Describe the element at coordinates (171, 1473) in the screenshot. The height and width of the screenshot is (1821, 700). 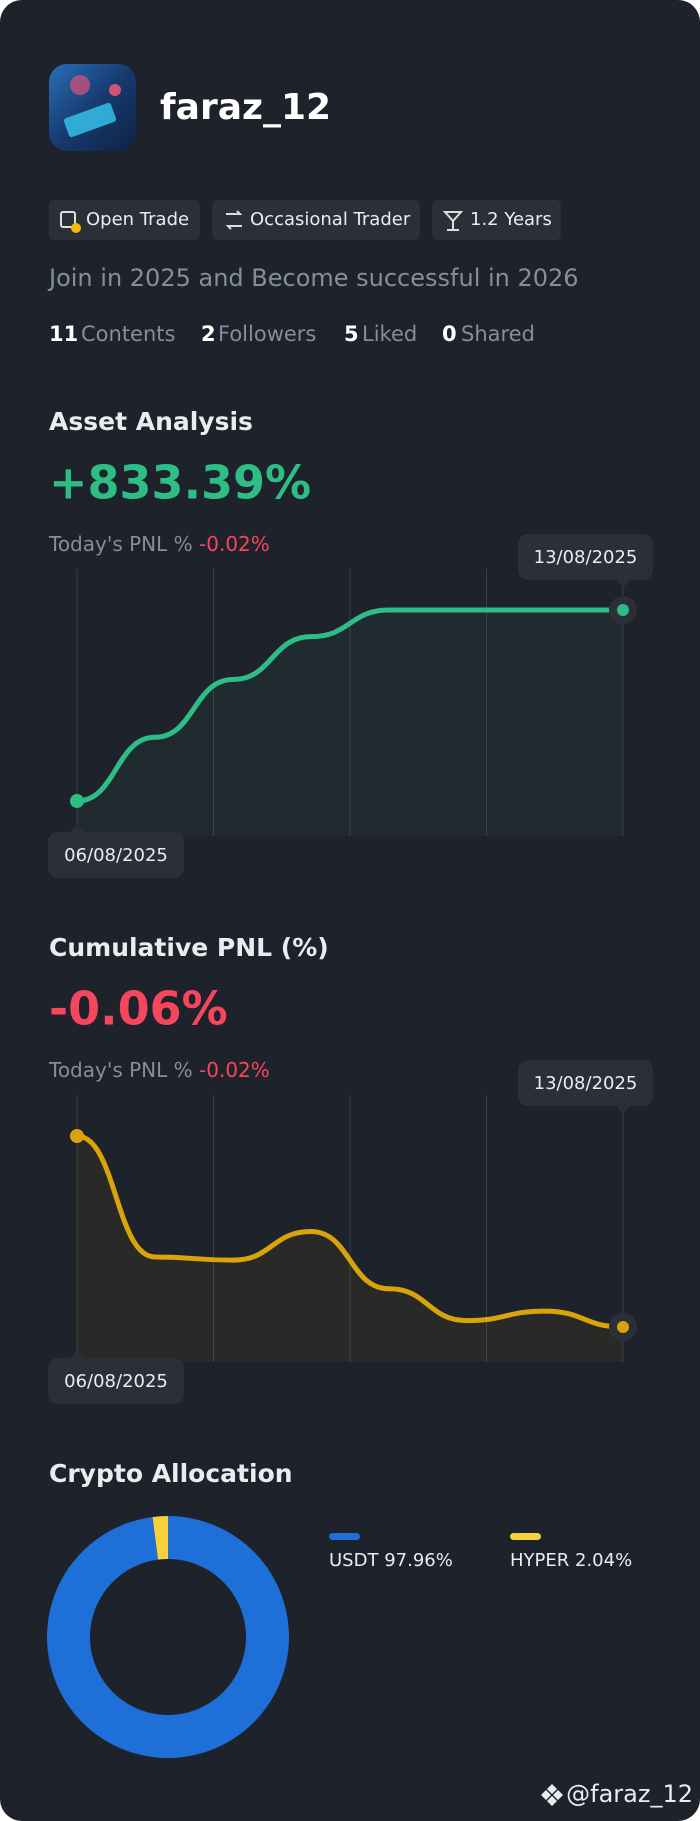
I see `section-title: Crypto Allocation` at that location.